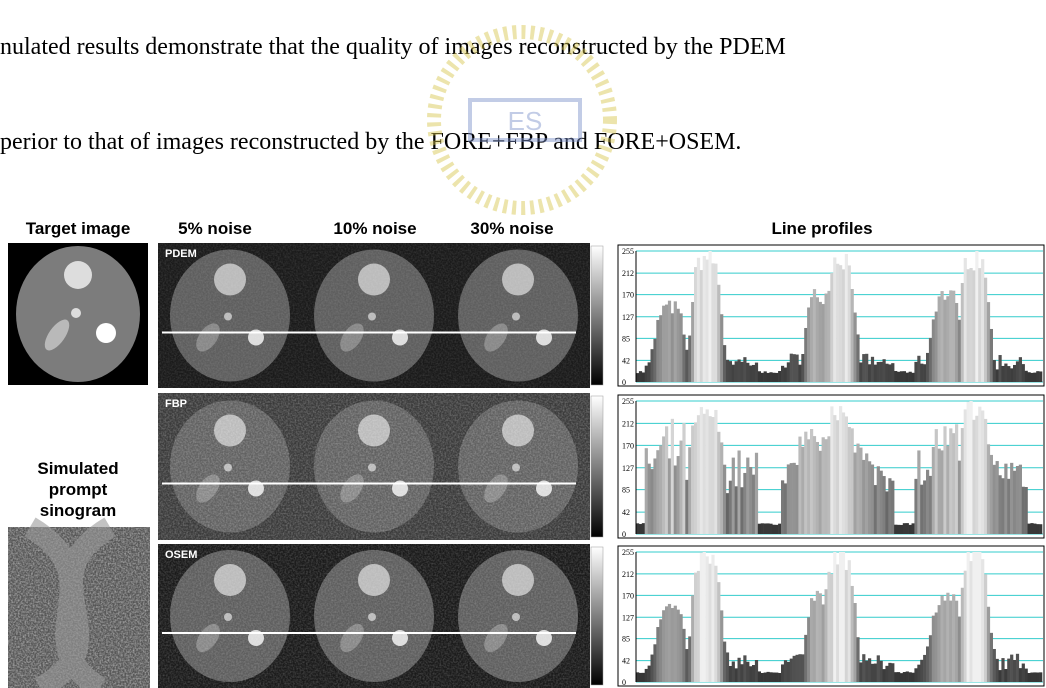 This screenshot has height=688, width=1046. What do you see at coordinates (628, 251) in the screenshot?
I see `y-tick-label: 255` at bounding box center [628, 251].